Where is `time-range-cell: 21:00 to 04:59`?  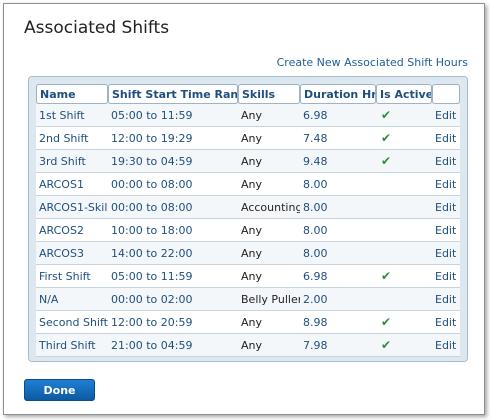
time-range-cell: 21:00 to 04:59 is located at coordinates (173, 345).